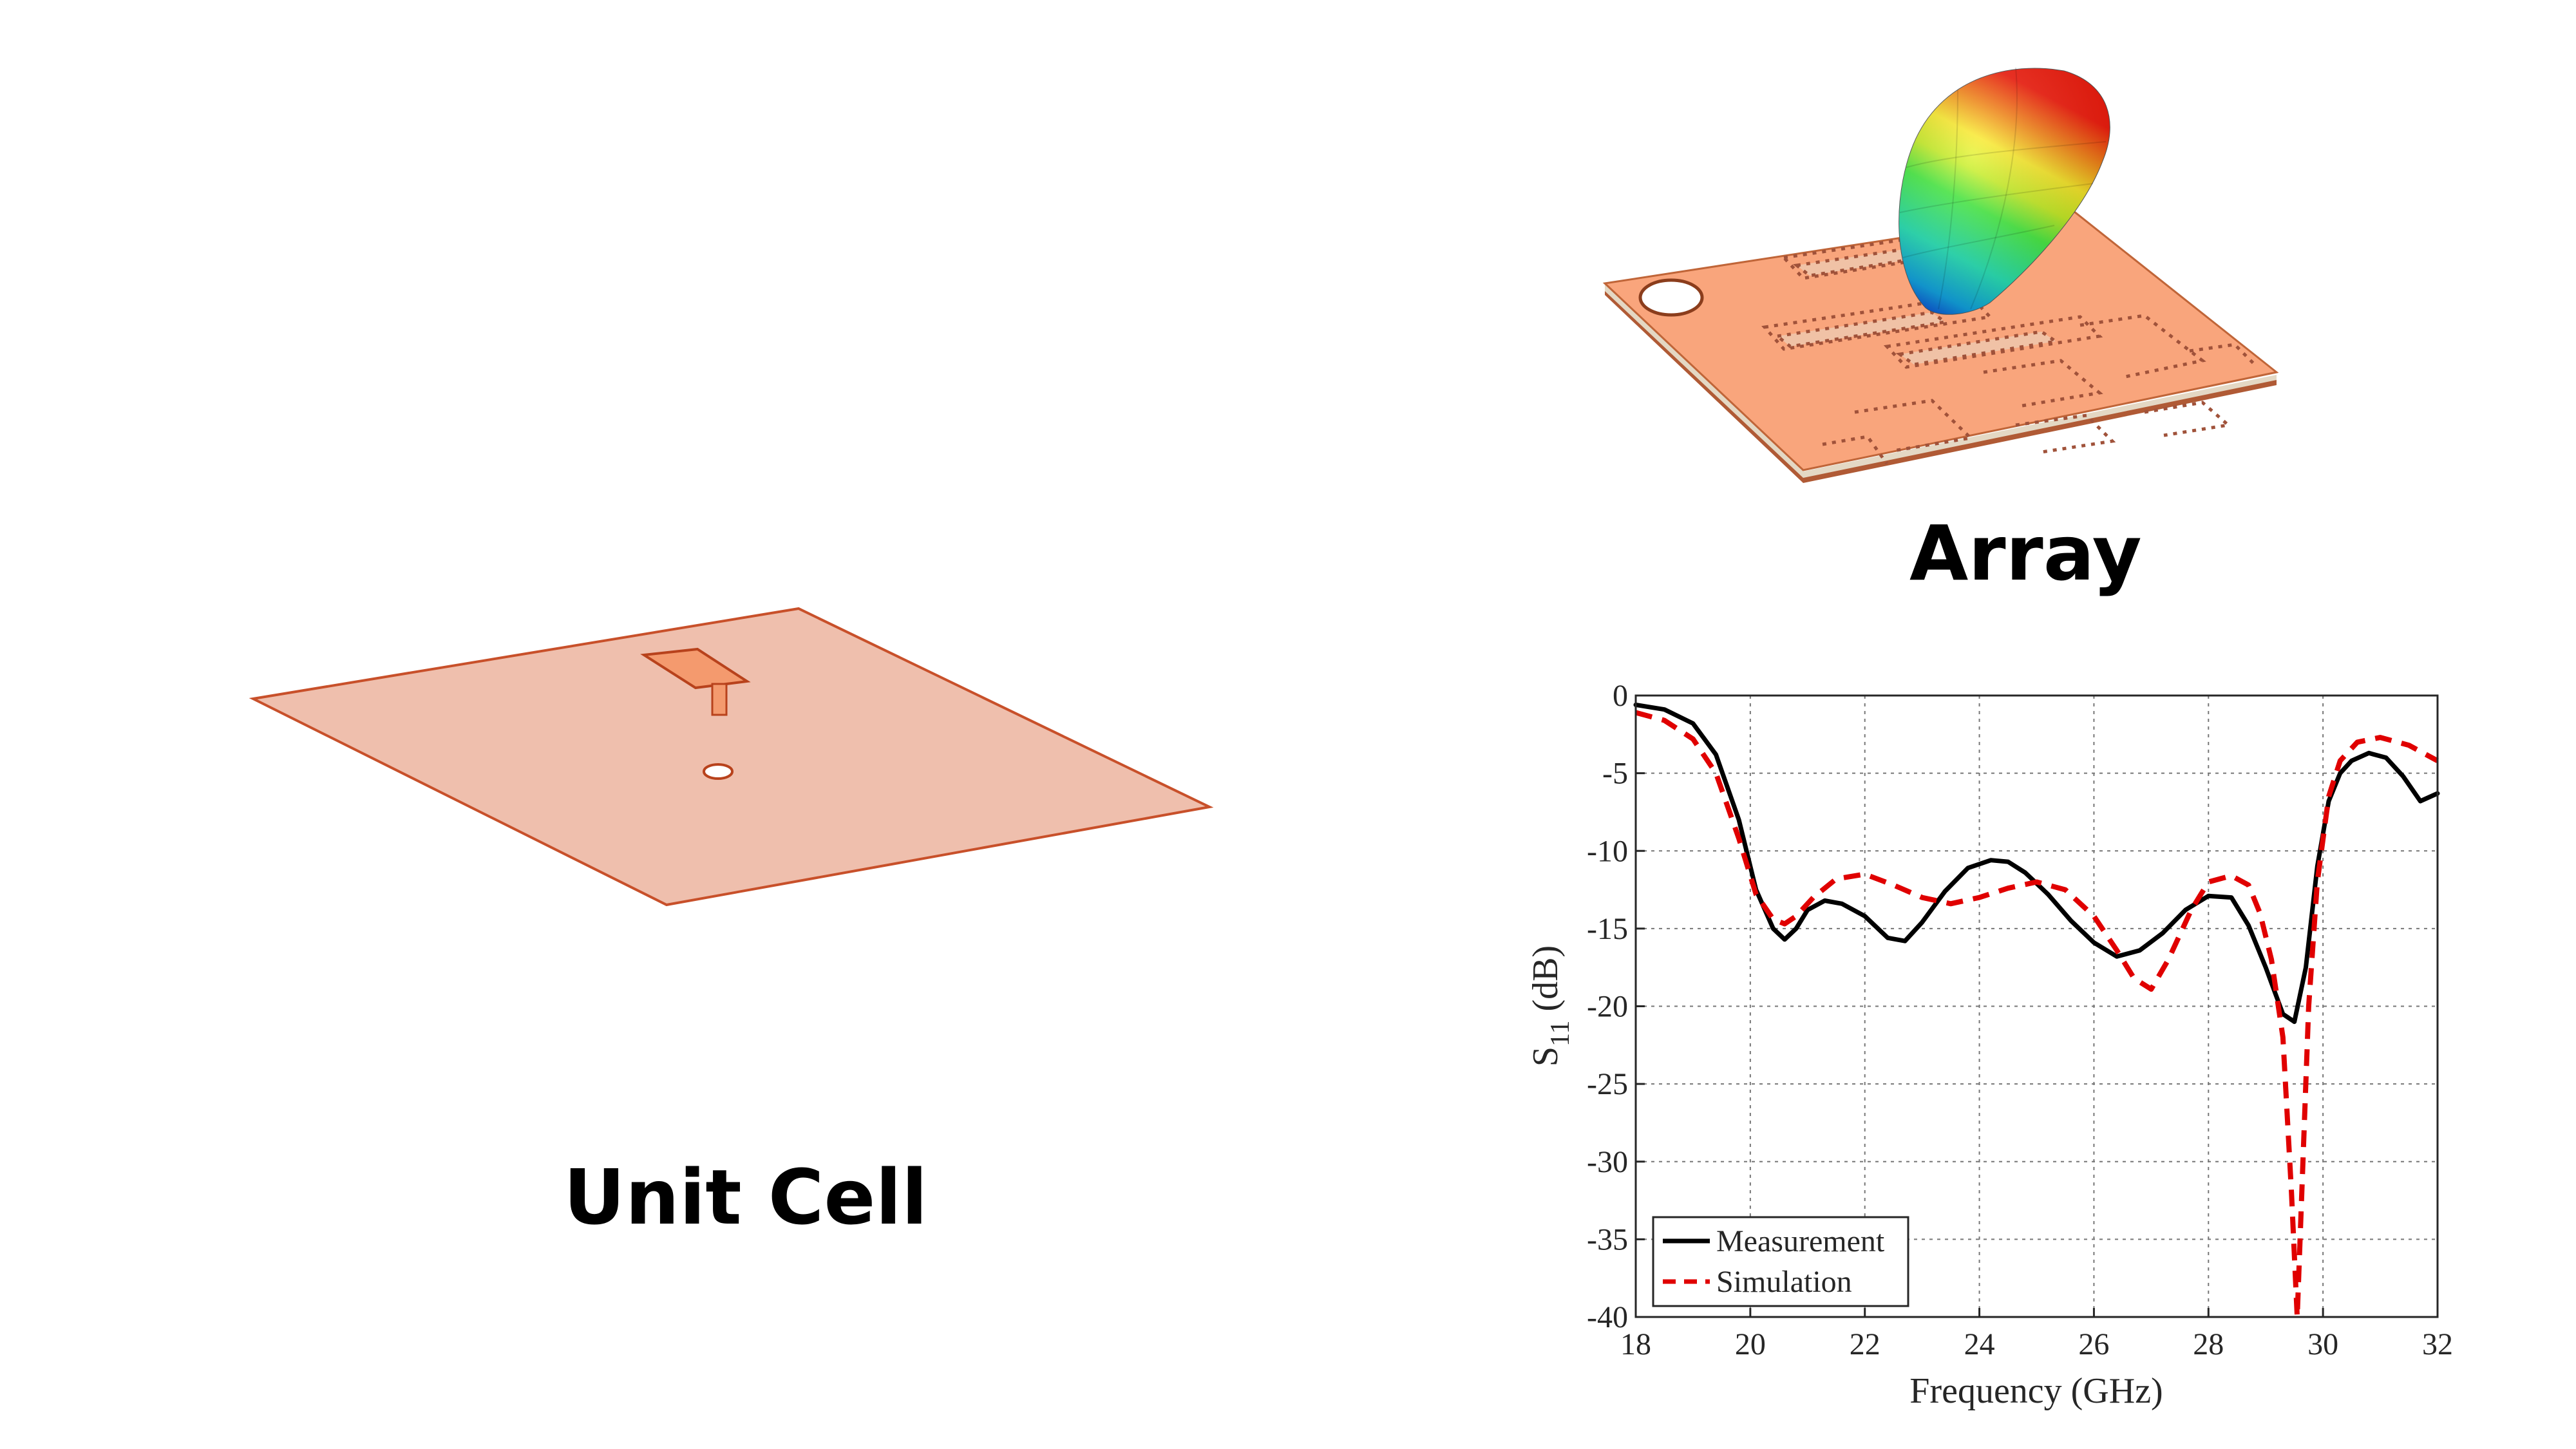 This screenshot has height=1449, width=2576. I want to click on y-tick-label: -35, so click(1607, 1239).